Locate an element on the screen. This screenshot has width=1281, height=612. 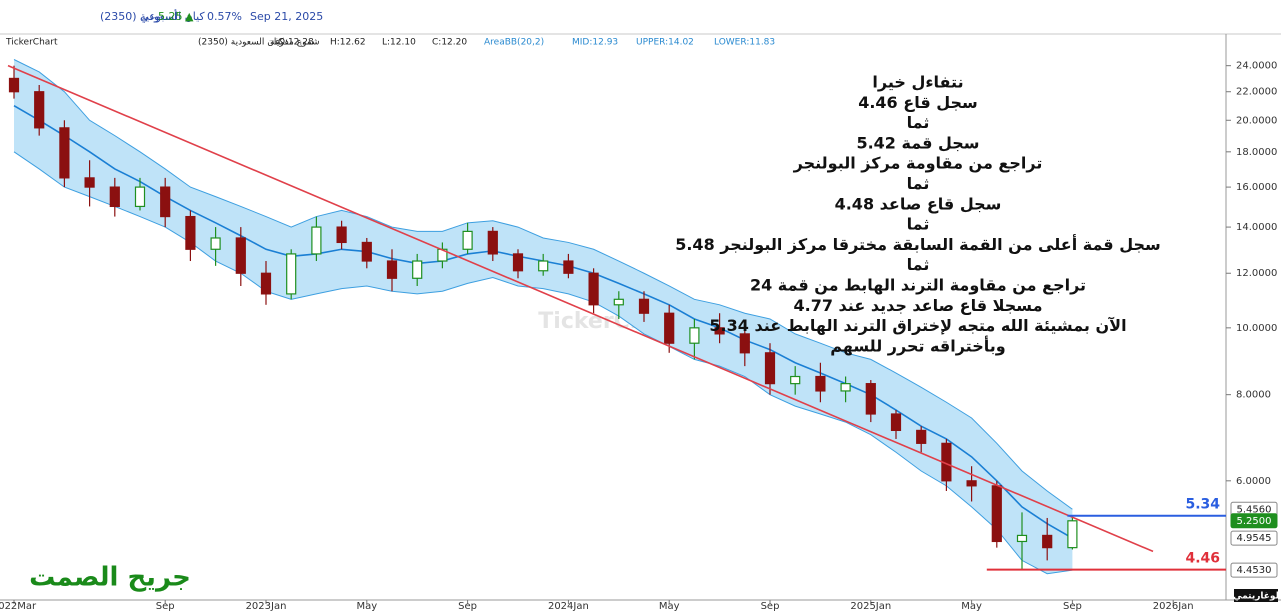
y-tick-label: 12.0000 is located at coordinates (1256, 273).